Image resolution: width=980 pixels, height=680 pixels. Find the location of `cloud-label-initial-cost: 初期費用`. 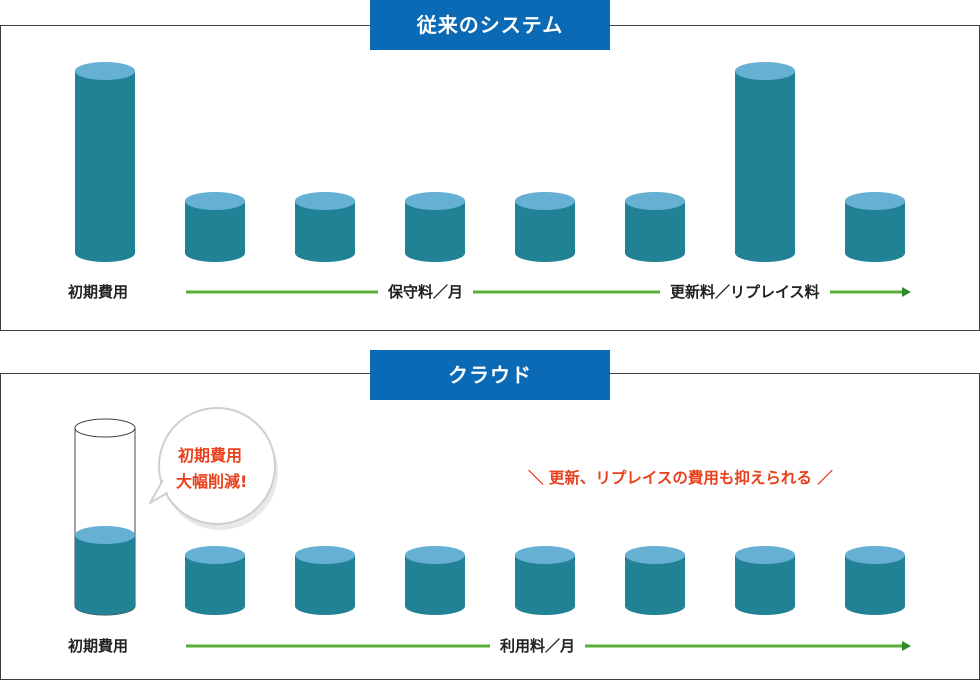

cloud-label-initial-cost: 初期費用 is located at coordinates (98, 646).